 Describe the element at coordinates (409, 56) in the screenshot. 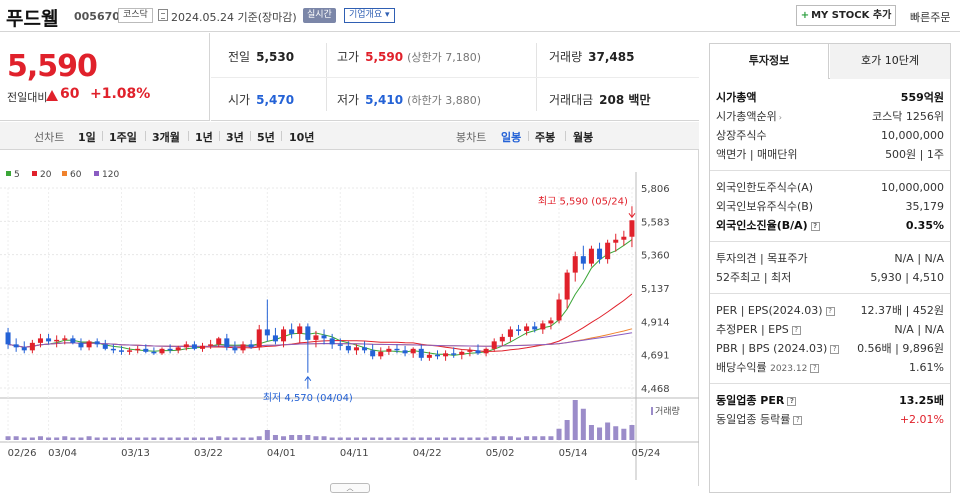

I see `stat-high: 고가 5,590 (상한가 7,180)` at that location.